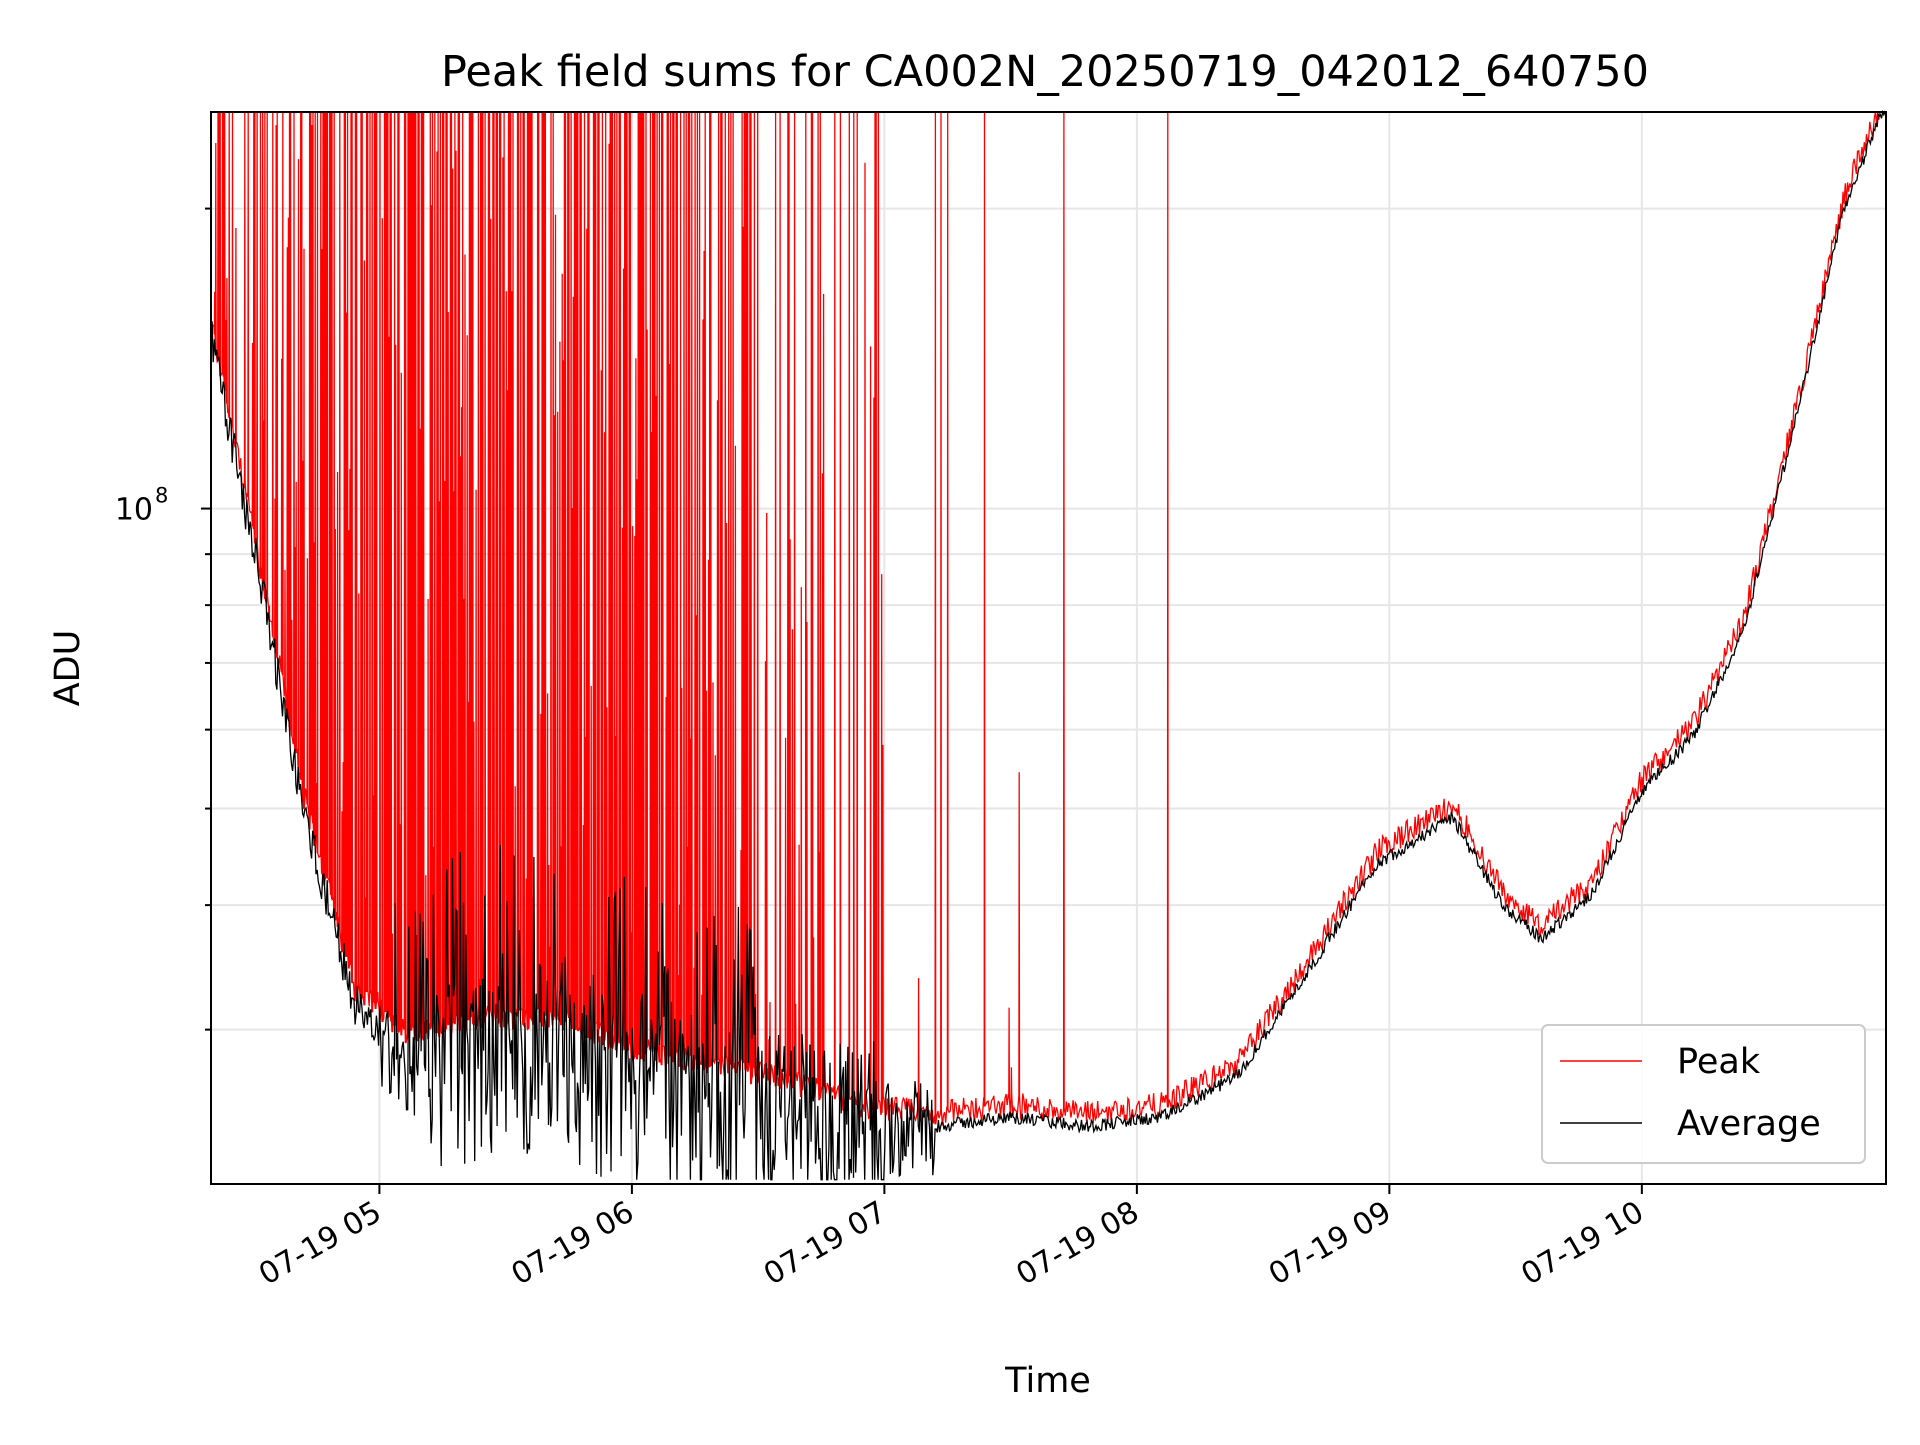 This screenshot has height=1445, width=1920. Describe the element at coordinates (1330, 1244) in the screenshot. I see `x-tick-label: 07-19 09` at that location.